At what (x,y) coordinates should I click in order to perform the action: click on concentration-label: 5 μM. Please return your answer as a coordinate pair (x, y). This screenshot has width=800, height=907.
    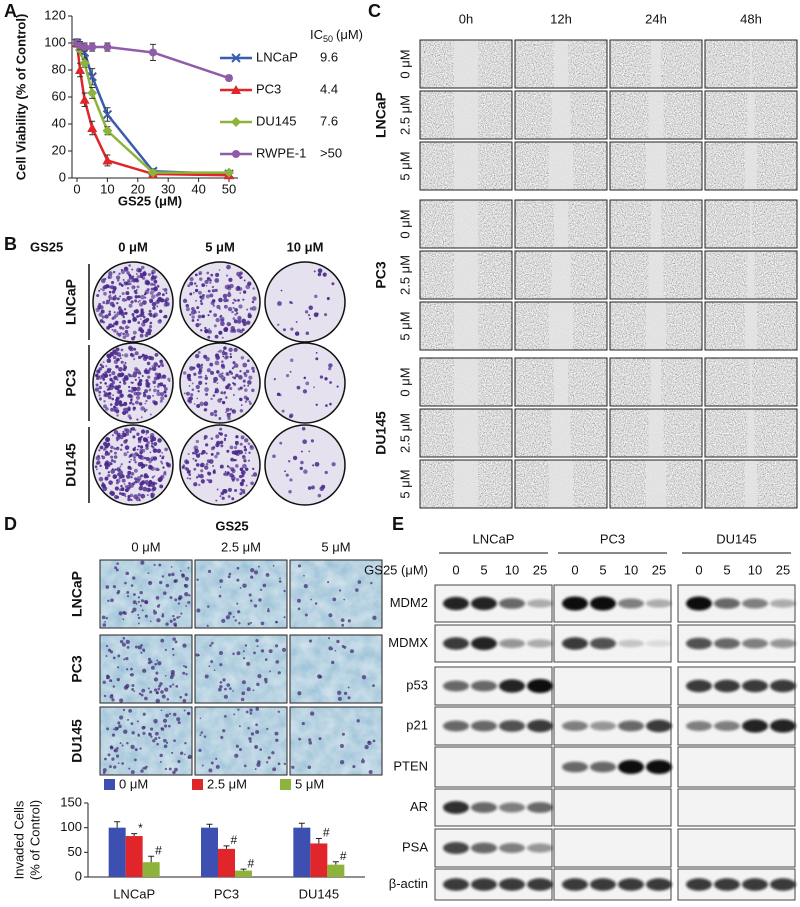
    Looking at the image, I should click on (220, 246).